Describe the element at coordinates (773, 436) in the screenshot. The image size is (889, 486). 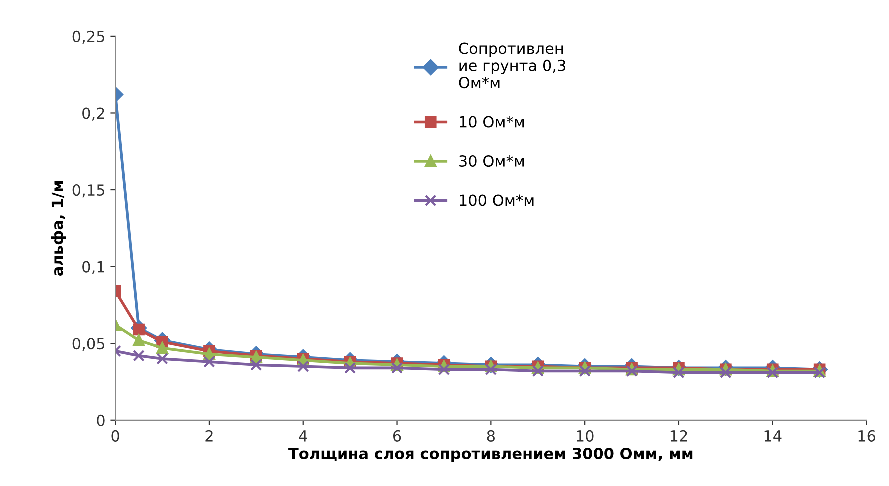
I see `x-tick-label: 14` at that location.